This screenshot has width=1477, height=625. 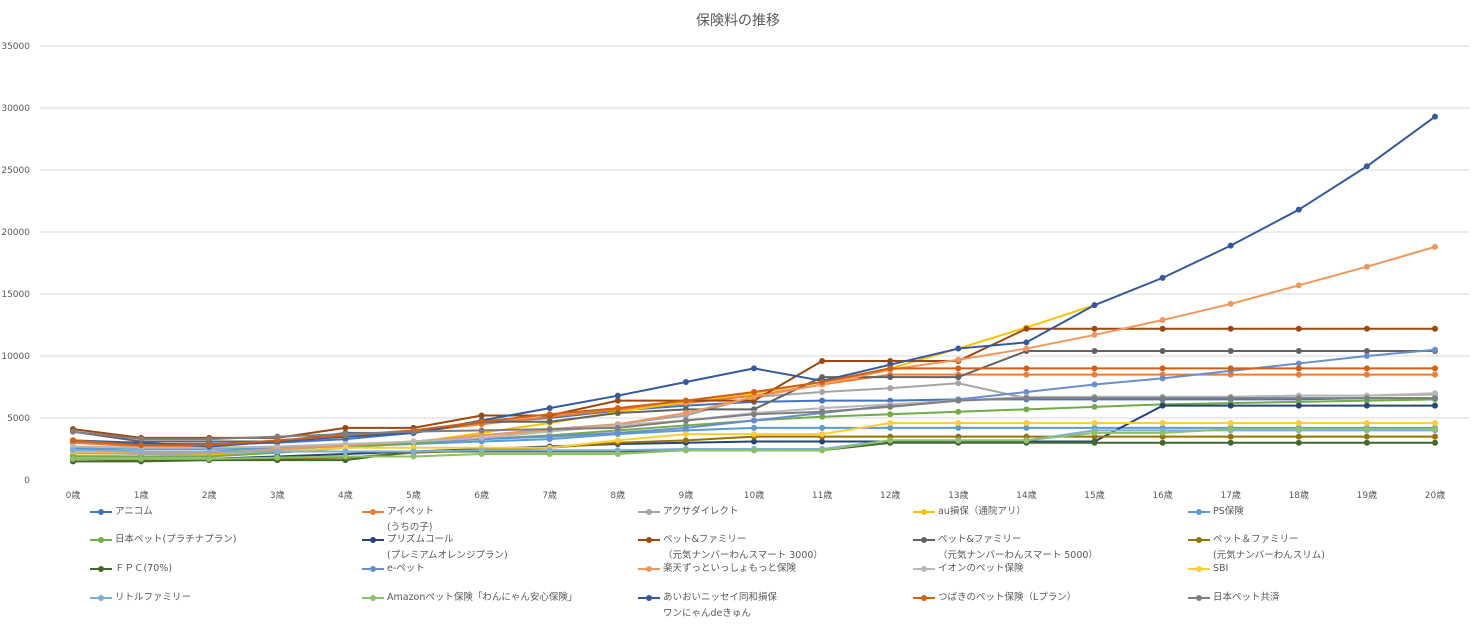 I want to click on legend-item: Amazonペット保険「わんにゃん安心保険」, so click(x=469, y=598).